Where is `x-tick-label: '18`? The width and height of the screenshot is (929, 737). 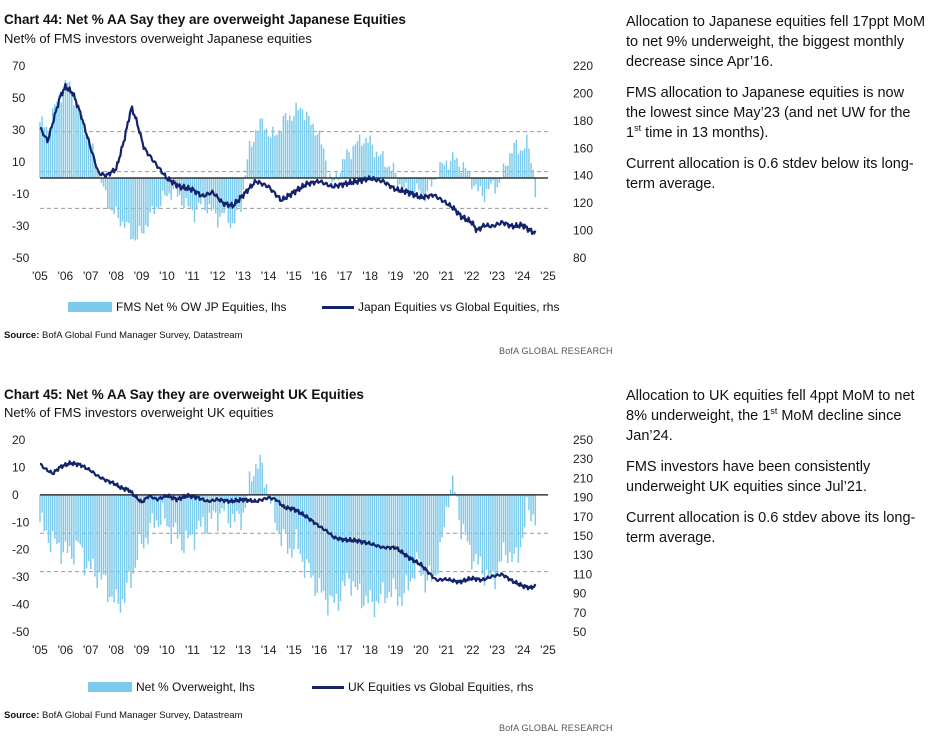
x-tick-label: '18 is located at coordinates (370, 276).